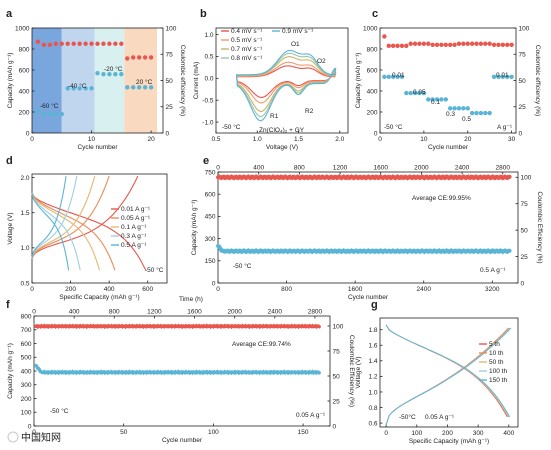 The width and height of the screenshot is (551, 450). What do you see at coordinates (321, 61) in the screenshot?
I see `annotation: O2` at bounding box center [321, 61].